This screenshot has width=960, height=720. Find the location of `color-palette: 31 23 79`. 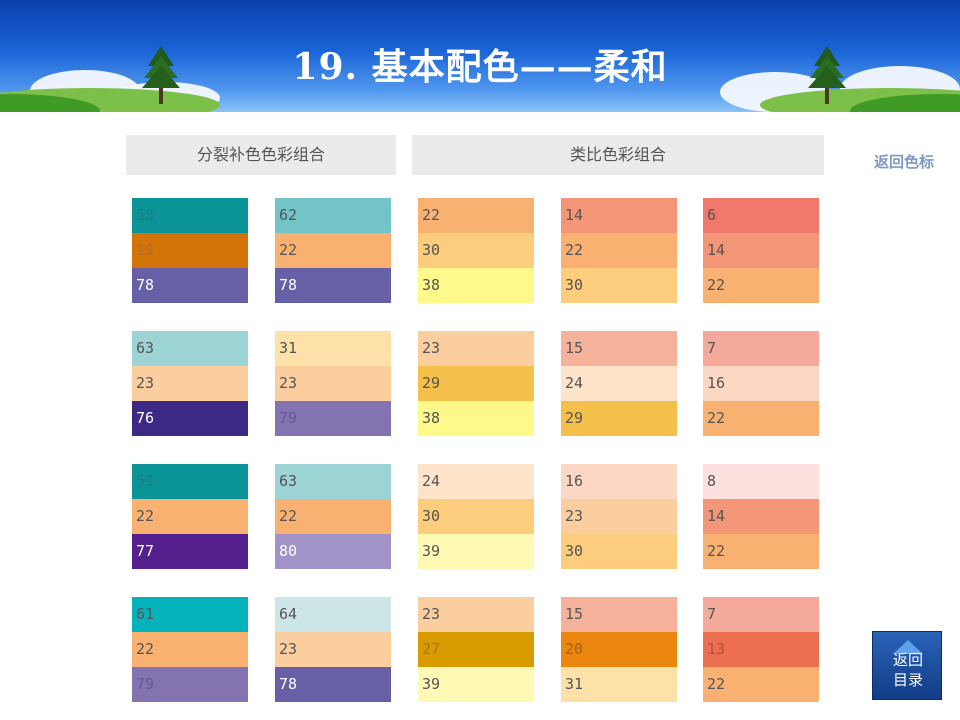

color-palette: 31 23 79 is located at coordinates (333, 383).